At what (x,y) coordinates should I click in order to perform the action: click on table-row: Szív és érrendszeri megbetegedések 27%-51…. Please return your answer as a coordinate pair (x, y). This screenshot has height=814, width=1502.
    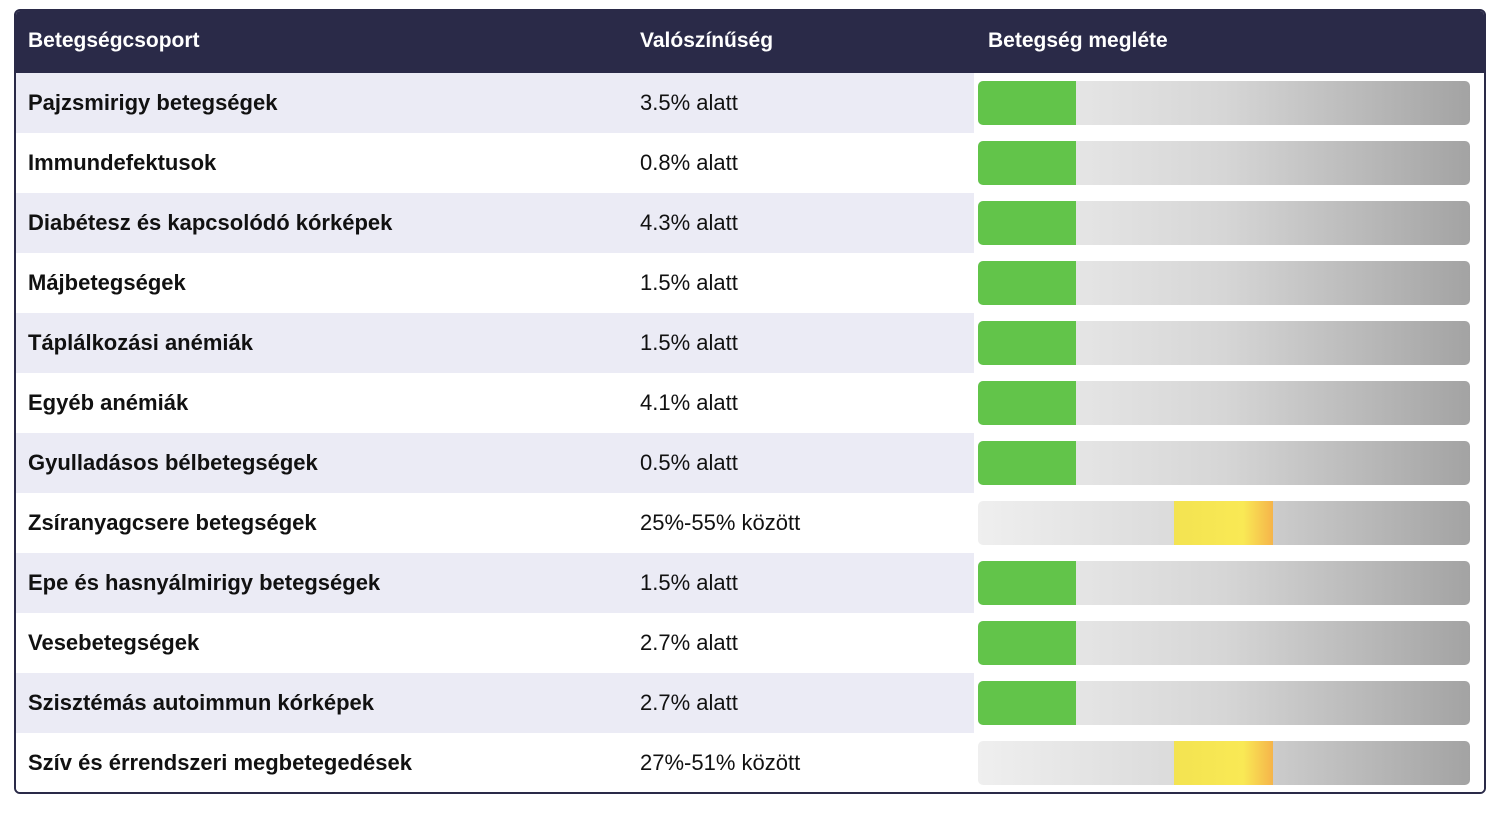
    Looking at the image, I should click on (750, 762).